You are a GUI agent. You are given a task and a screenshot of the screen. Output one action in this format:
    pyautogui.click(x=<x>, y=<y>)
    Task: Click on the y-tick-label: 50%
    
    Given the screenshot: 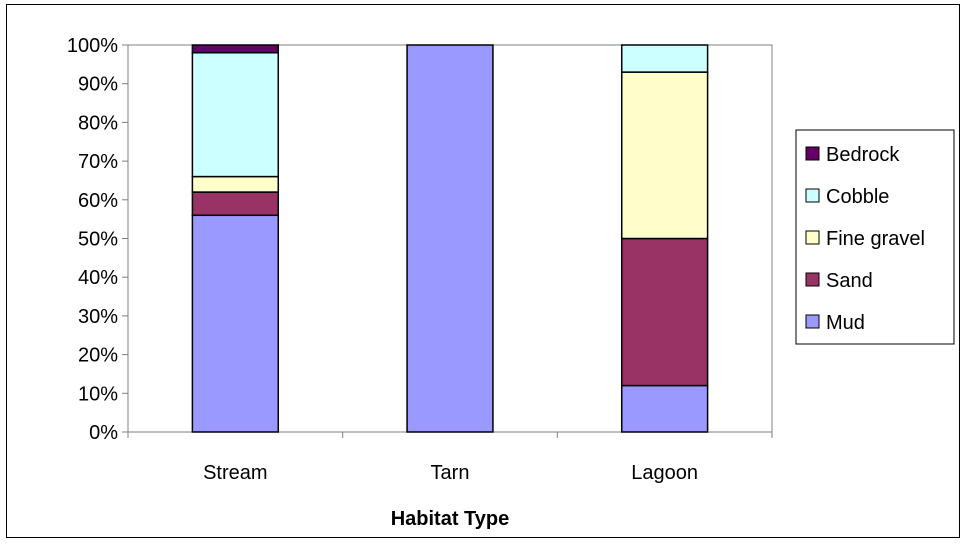 What is the action you would take?
    pyautogui.click(x=98, y=240)
    